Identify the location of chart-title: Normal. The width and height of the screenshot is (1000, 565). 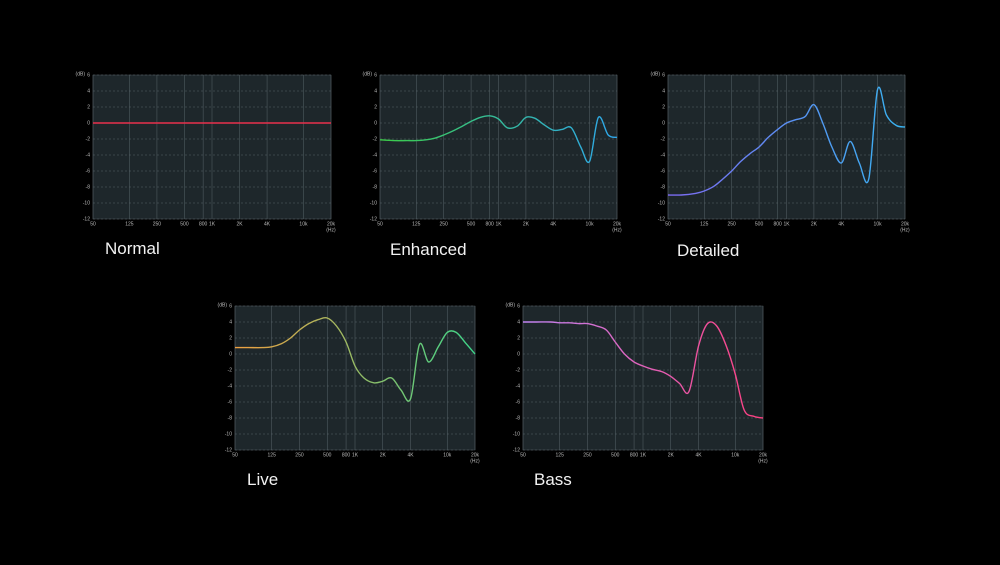
(132, 248).